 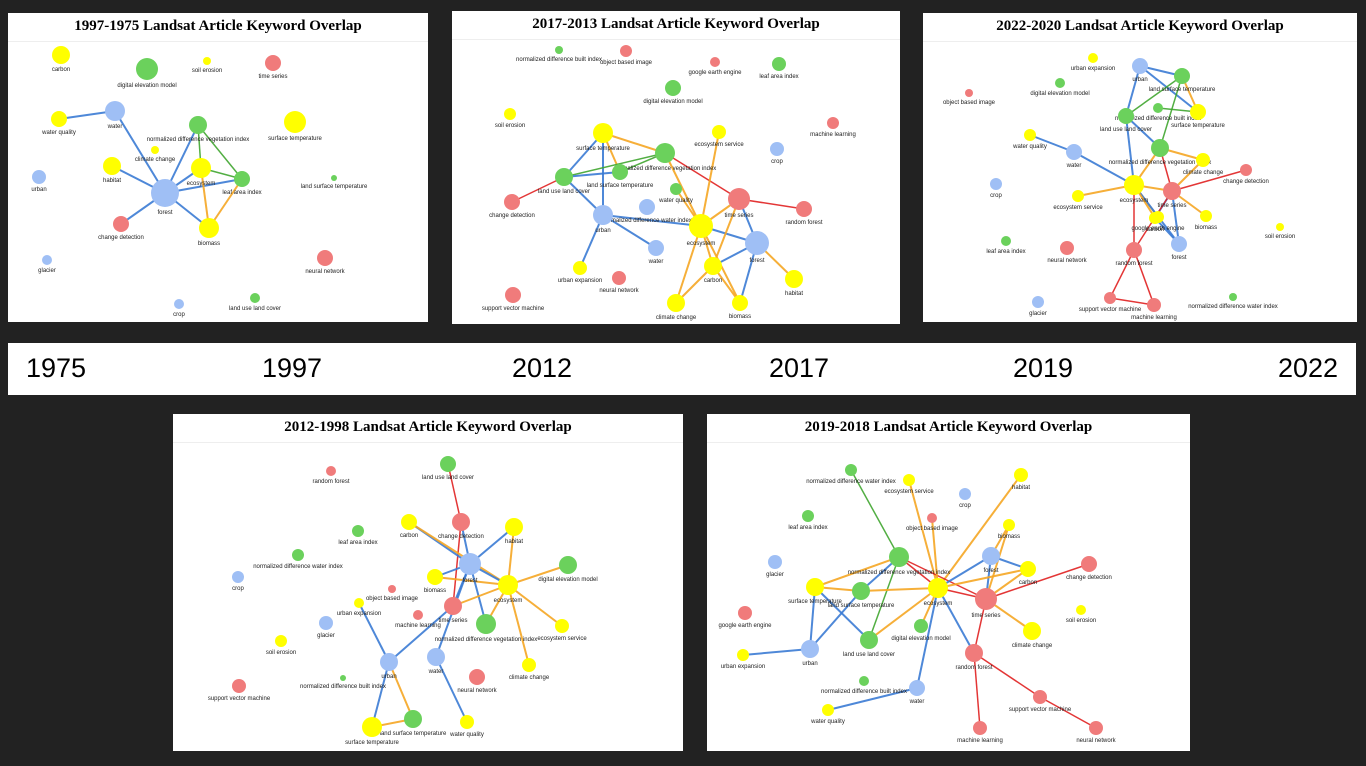 I want to click on keyword-label: ecosystem service, so click(x=909, y=492).